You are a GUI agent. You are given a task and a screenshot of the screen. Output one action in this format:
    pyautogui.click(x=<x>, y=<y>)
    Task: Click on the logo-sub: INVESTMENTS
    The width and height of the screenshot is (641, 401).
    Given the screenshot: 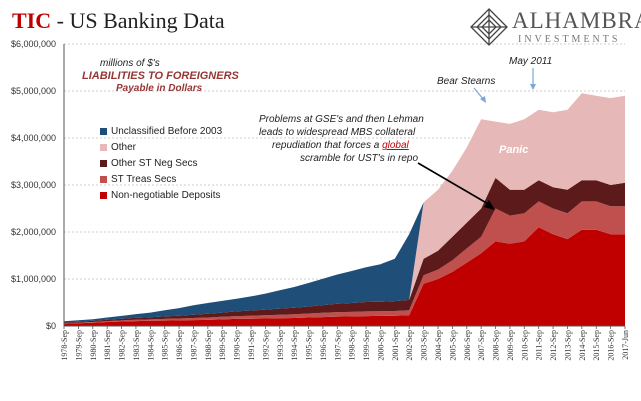 What is the action you would take?
    pyautogui.click(x=569, y=39)
    